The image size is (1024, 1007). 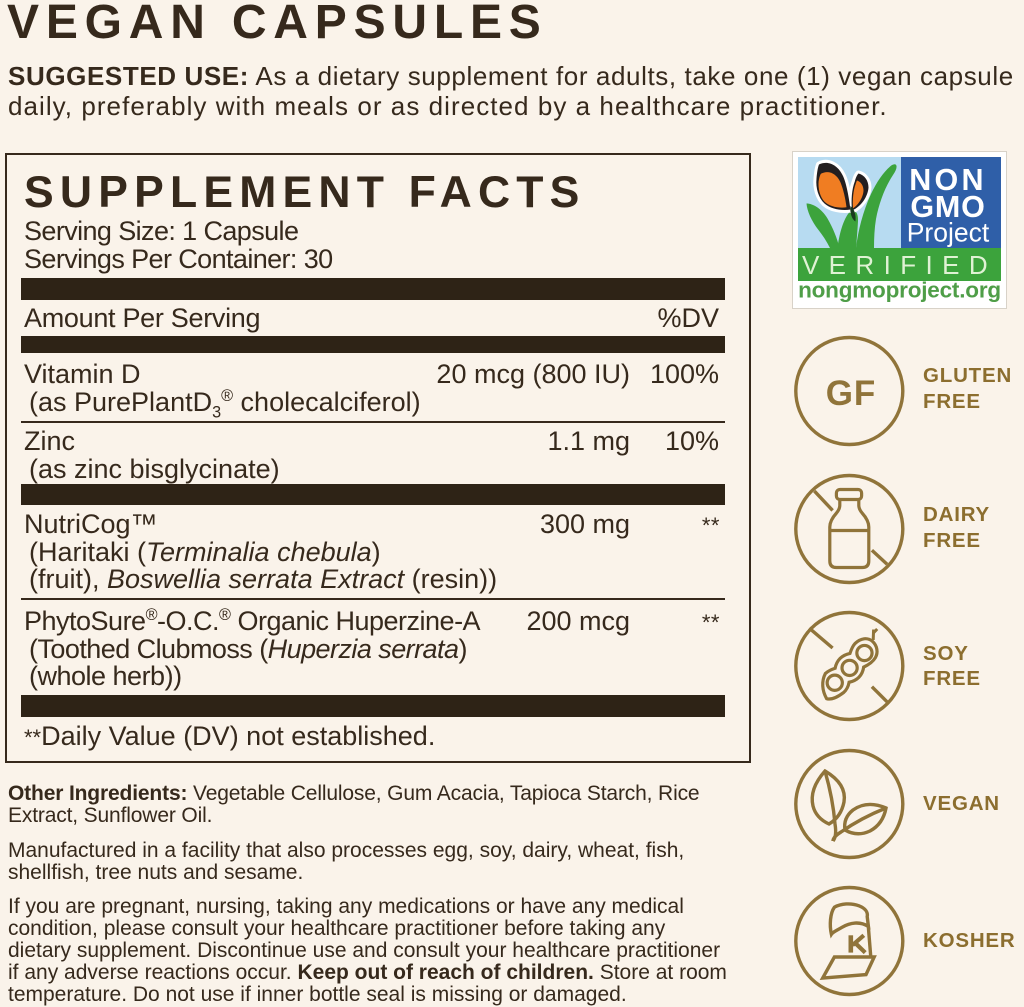 I want to click on svg-text: nongmoproject.org, so click(x=899, y=290).